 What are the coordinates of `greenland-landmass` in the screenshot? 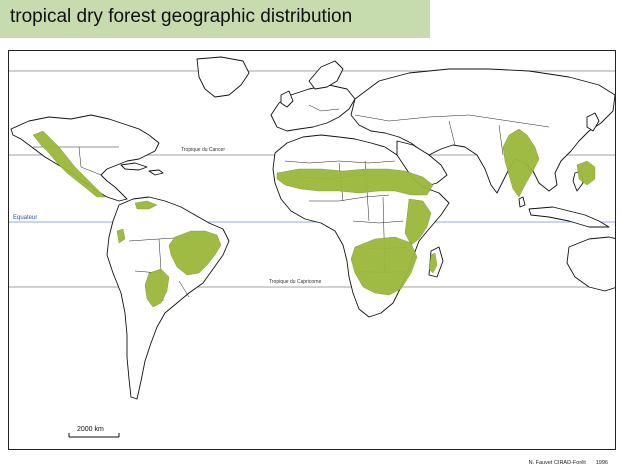 It's located at (223, 77).